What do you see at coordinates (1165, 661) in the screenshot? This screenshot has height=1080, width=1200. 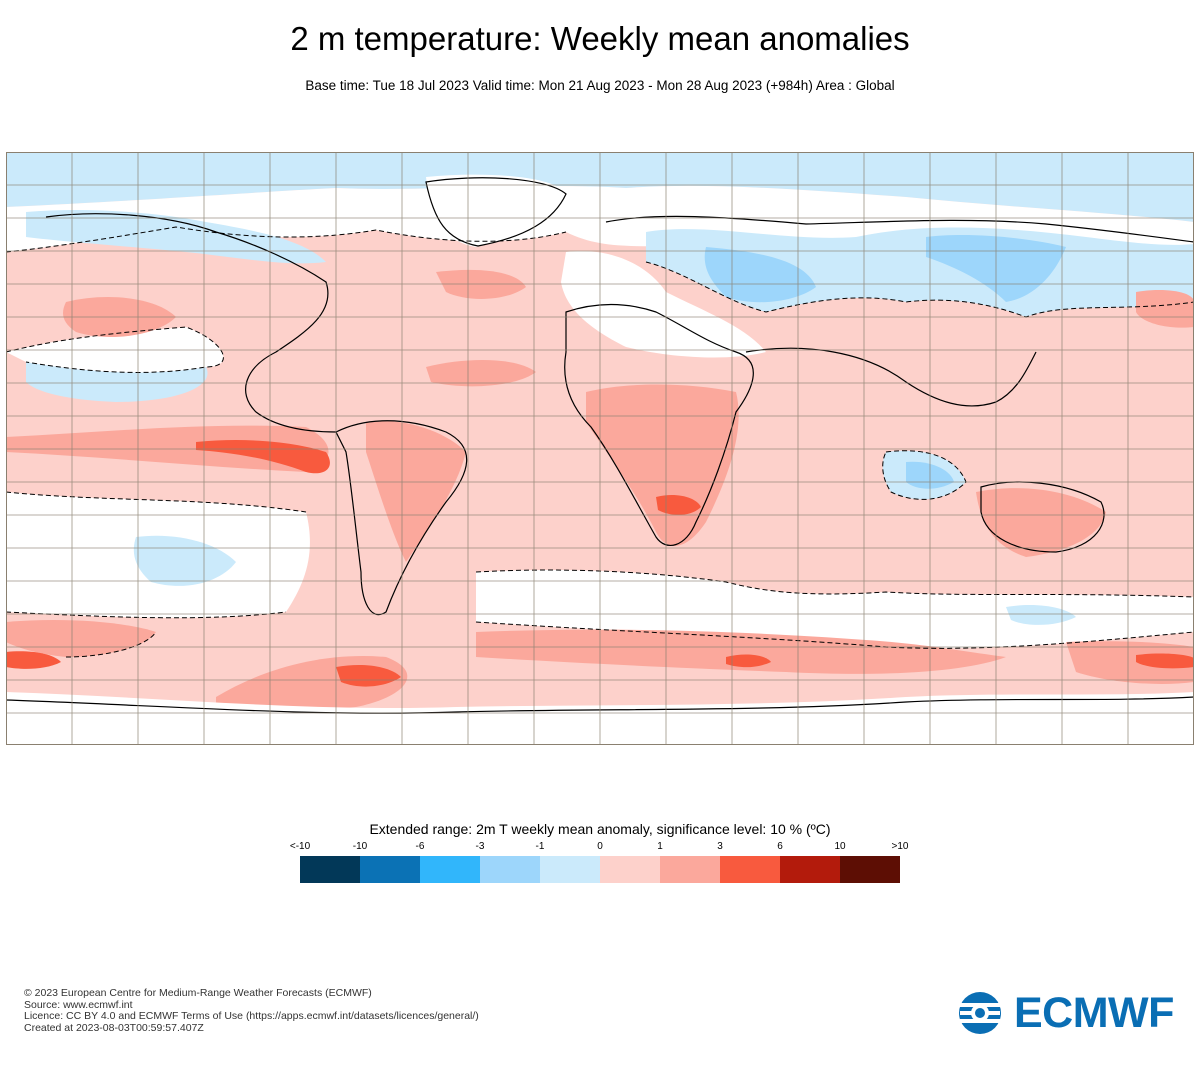 I see `east-hot-spot` at bounding box center [1165, 661].